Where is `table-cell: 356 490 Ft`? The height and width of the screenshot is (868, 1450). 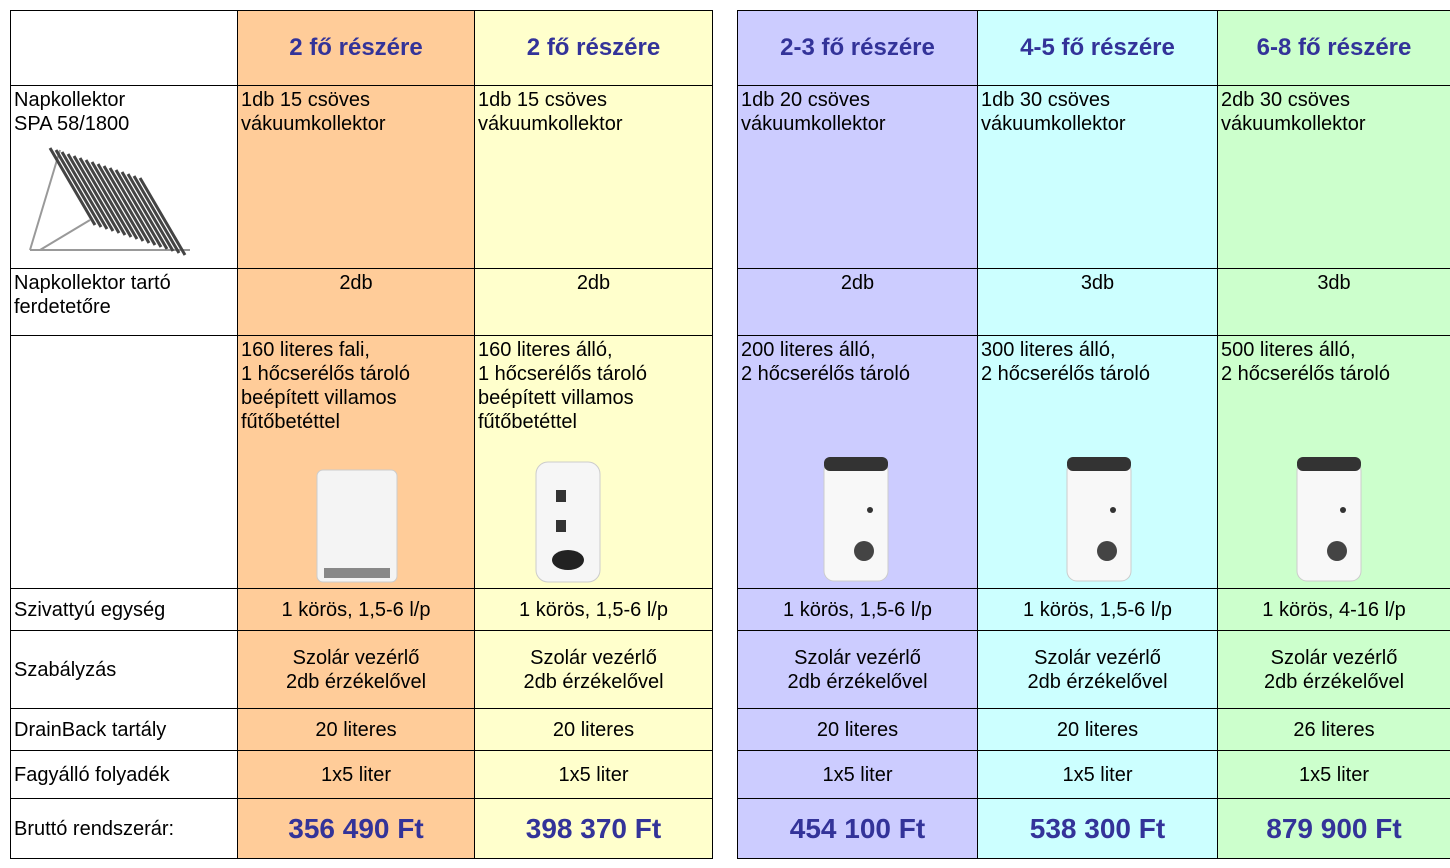
table-cell: 356 490 Ft is located at coordinates (356, 828).